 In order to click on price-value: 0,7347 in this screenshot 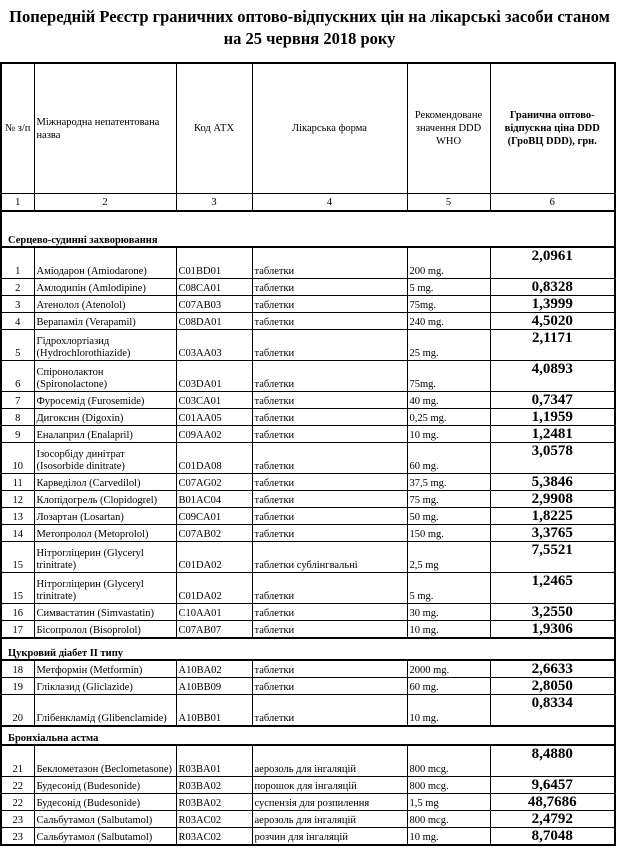, I will do `click(552, 400)`.